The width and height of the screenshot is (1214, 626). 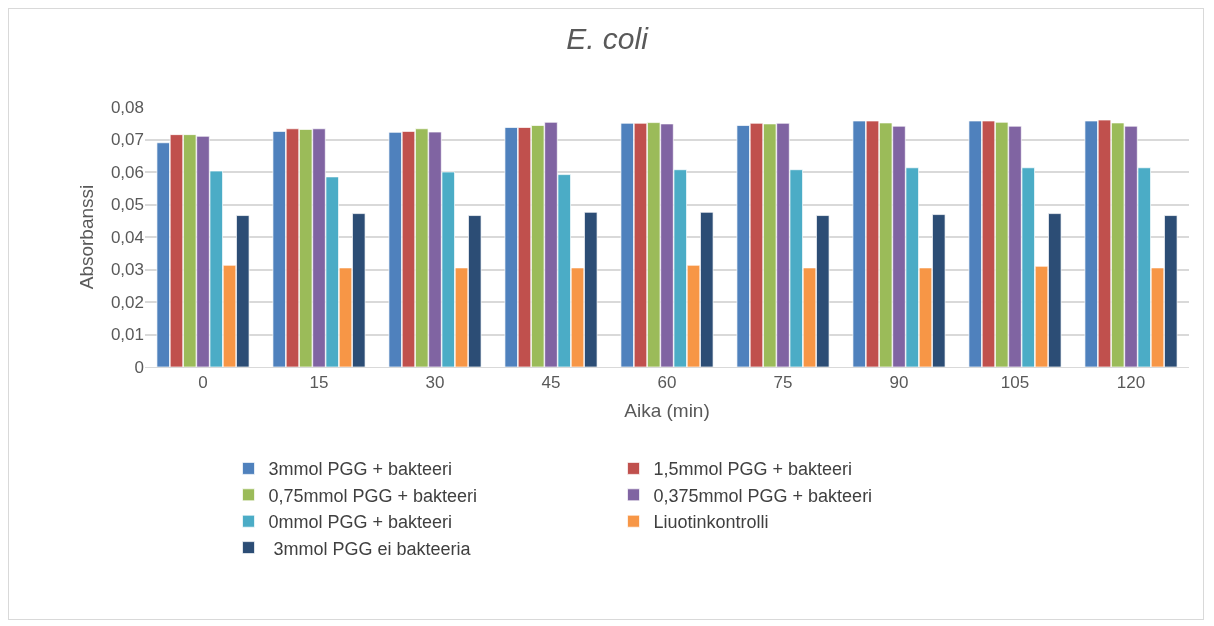 I want to click on legend-label: 1,5mmol PGG + bakteeri, so click(x=753, y=469).